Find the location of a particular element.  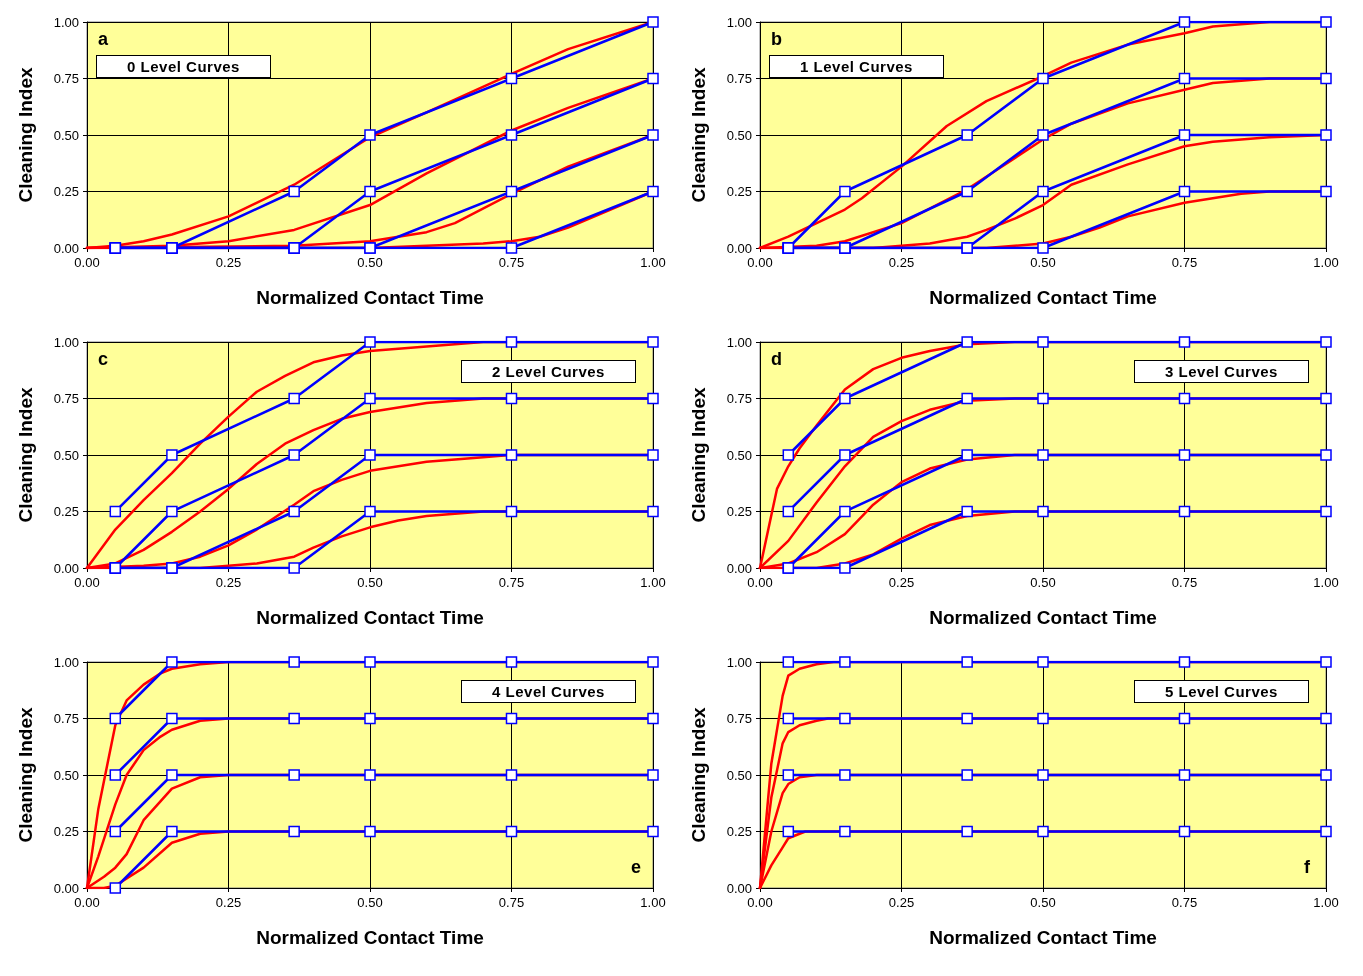

annotation: e is located at coordinates (636, 867).